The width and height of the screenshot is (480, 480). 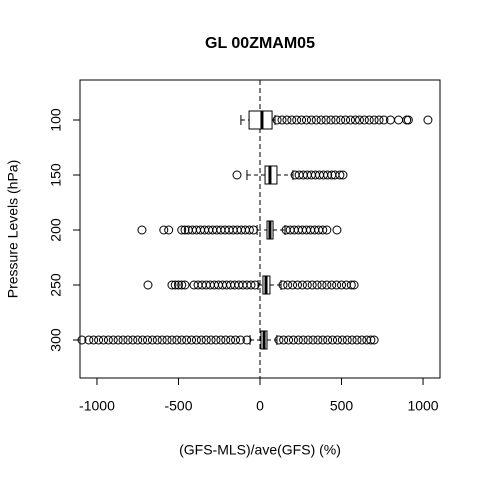 I want to click on x-axis-label: (GFS-MLS)/ave(GFS) (%), so click(x=260, y=450).